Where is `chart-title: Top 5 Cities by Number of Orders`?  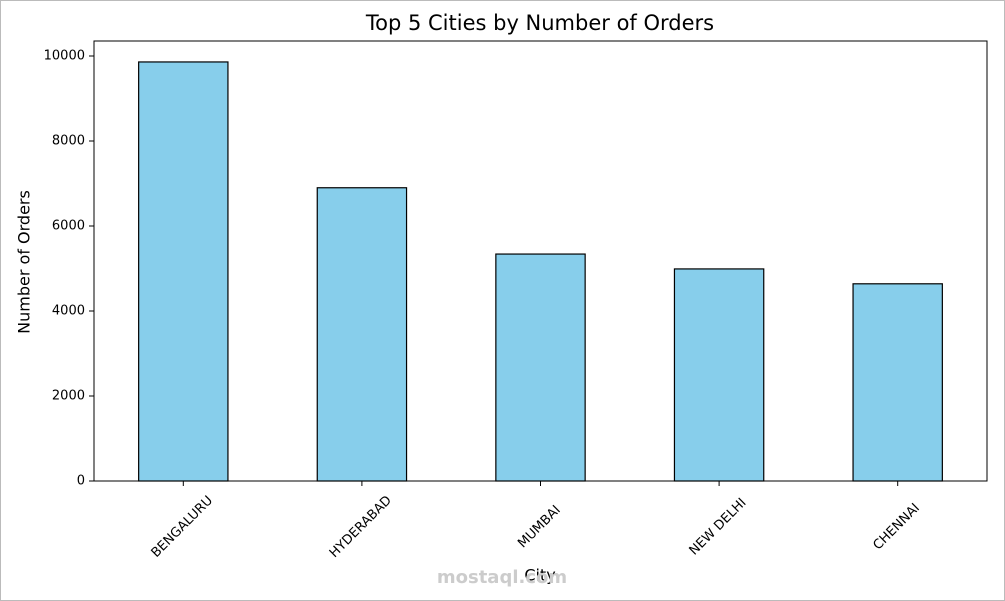
chart-title: Top 5 Cities by Number of Orders is located at coordinates (539, 23).